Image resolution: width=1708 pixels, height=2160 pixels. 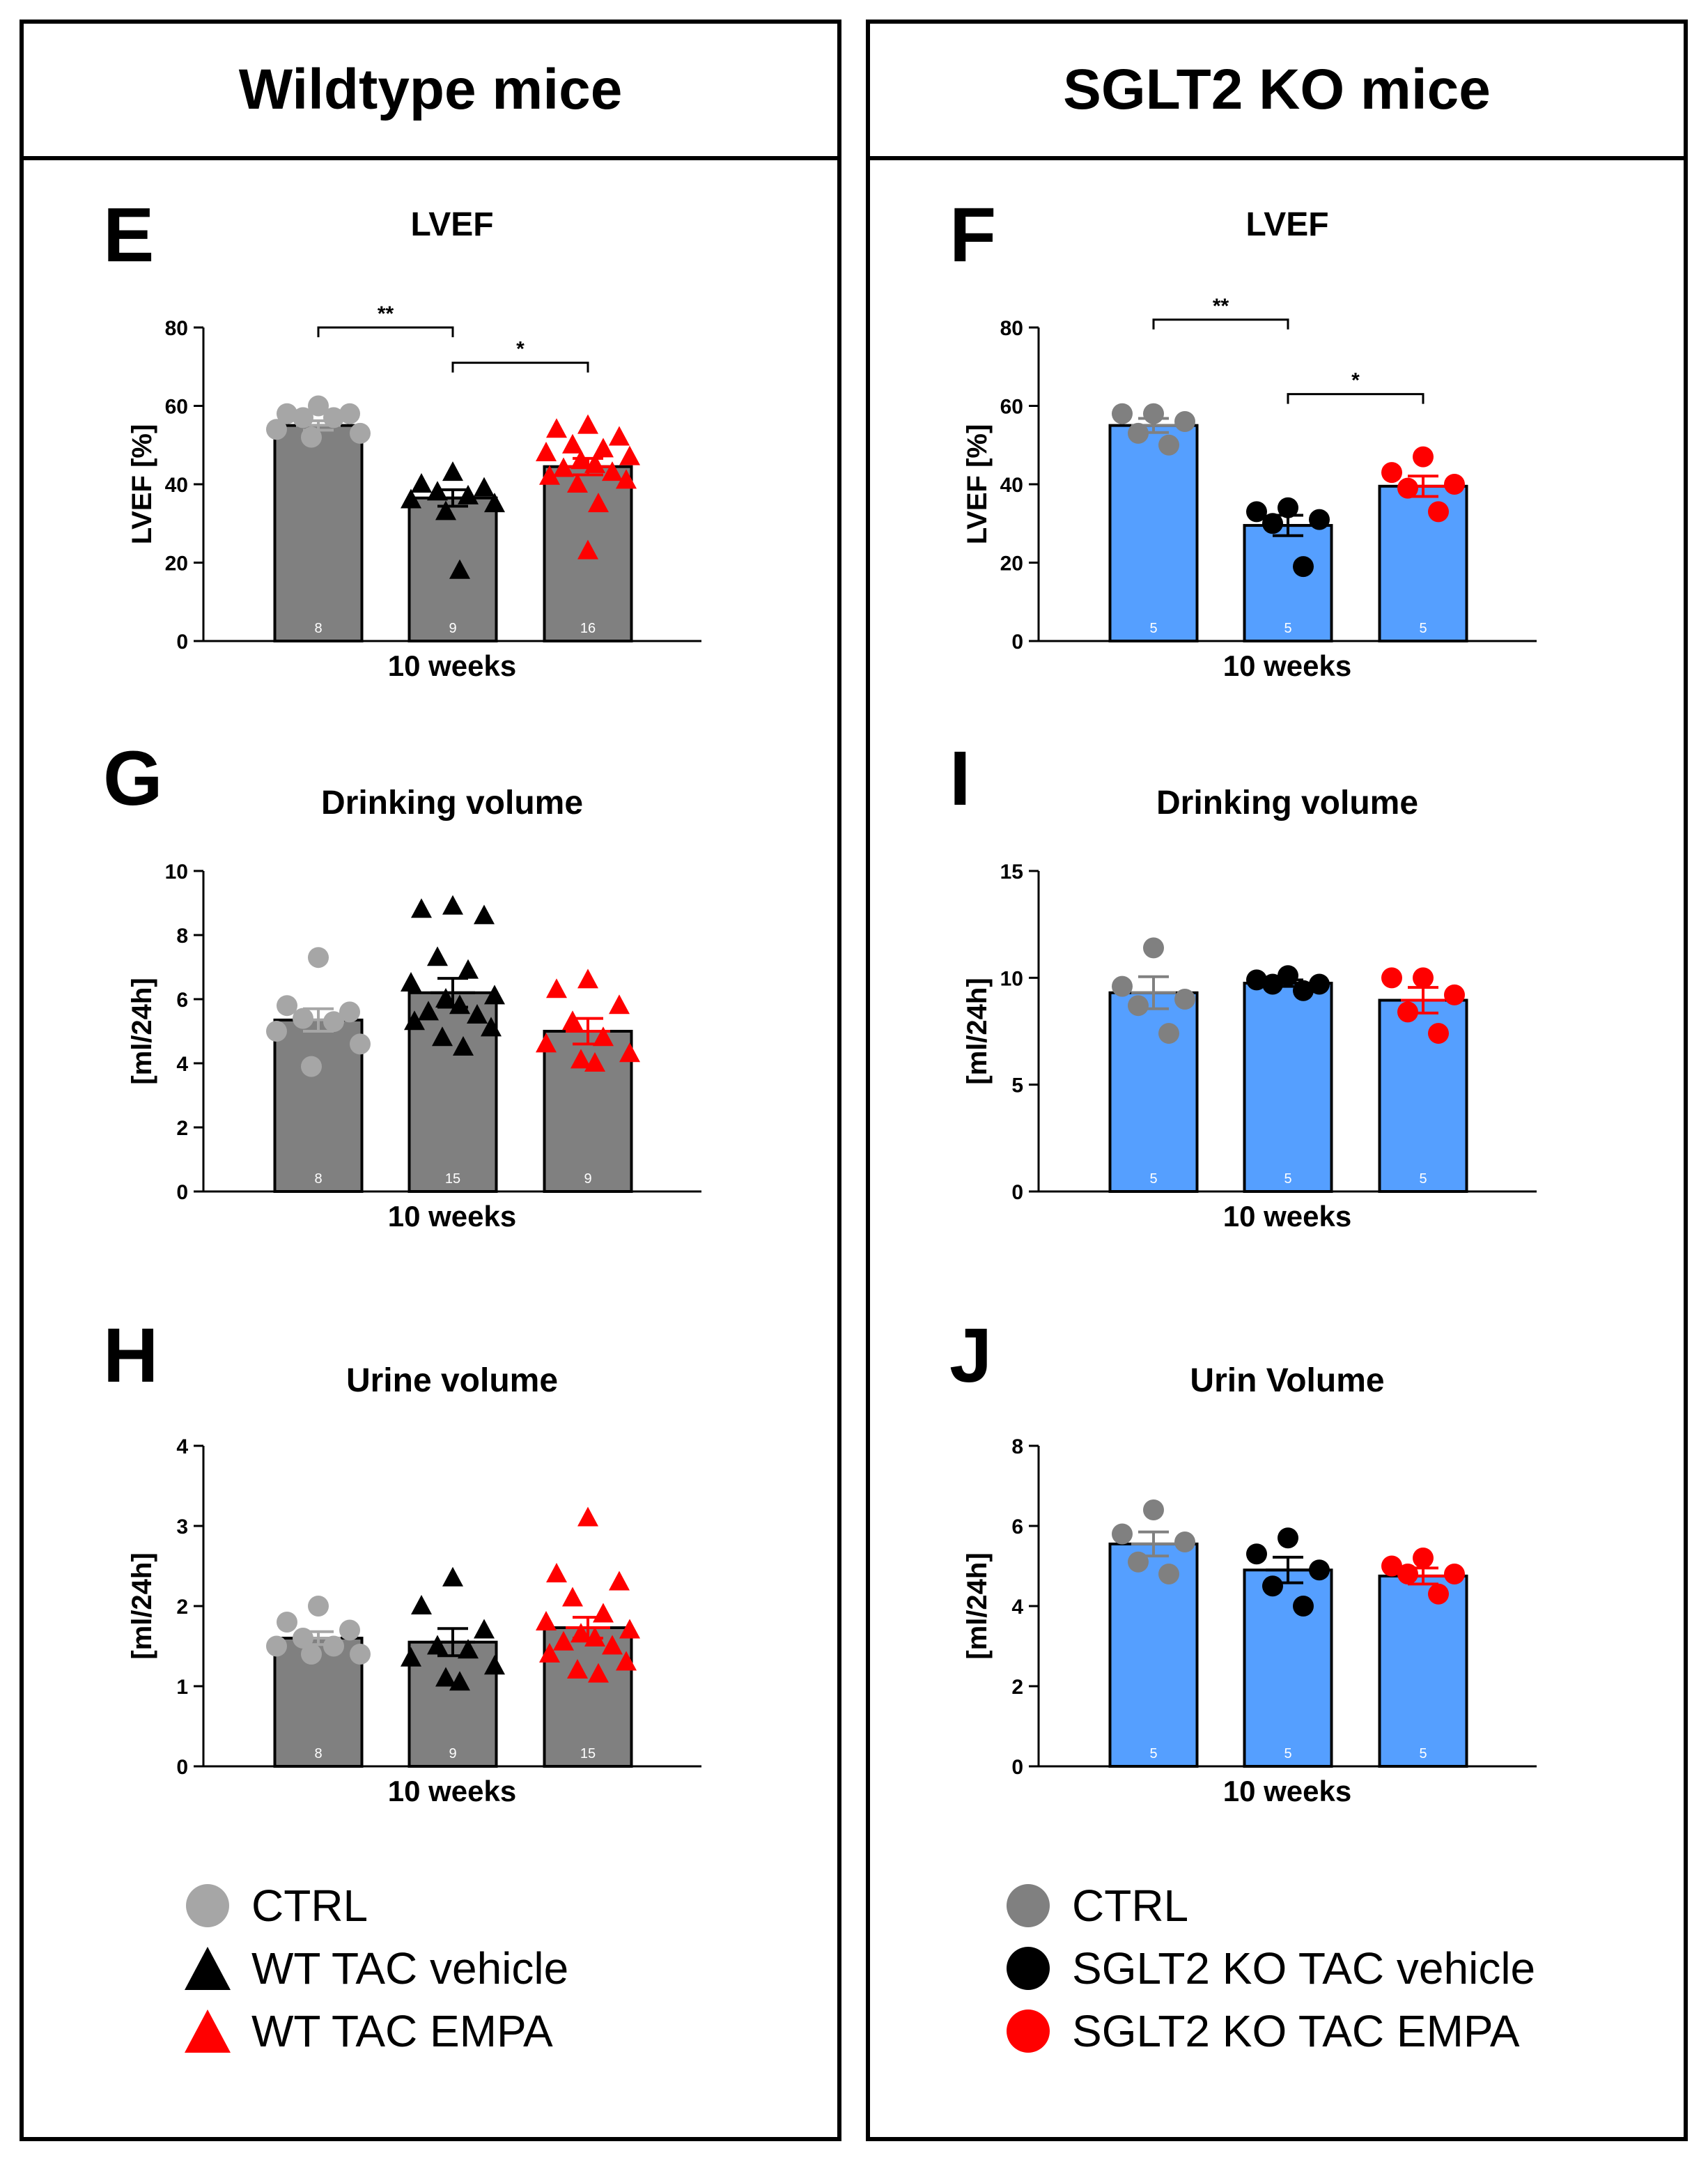 I want to click on legend-right-item-ctrl: CTRL, so click(x=1270, y=1905).